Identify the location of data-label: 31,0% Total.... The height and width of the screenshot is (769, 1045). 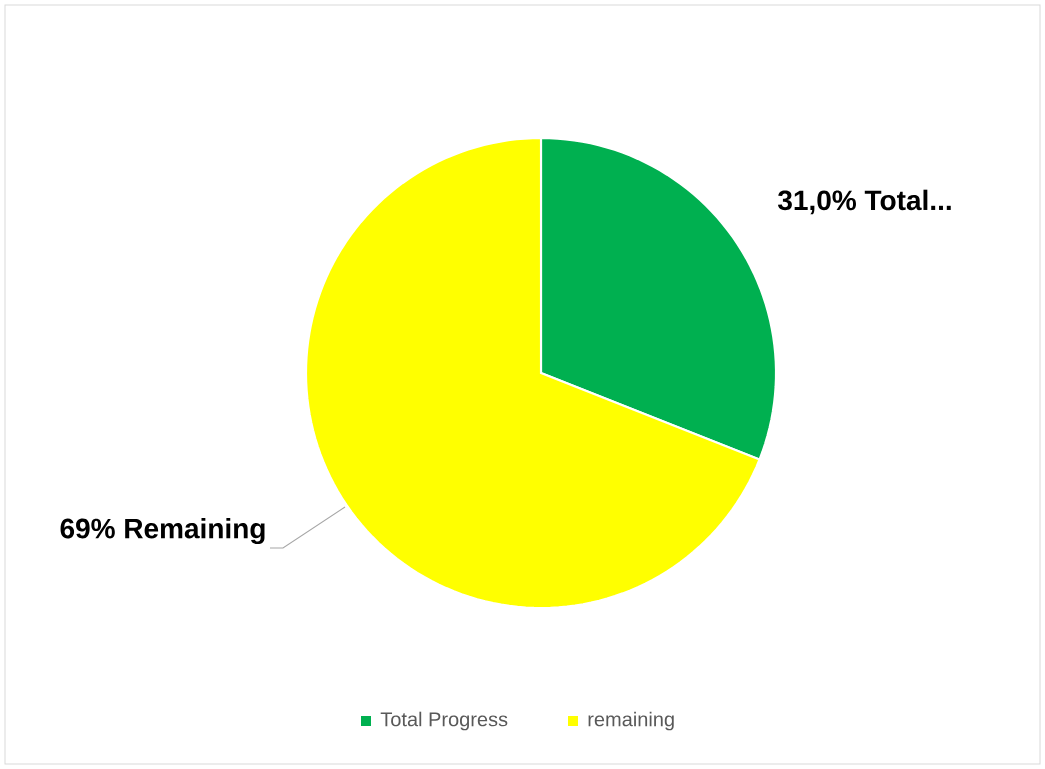
(864, 202).